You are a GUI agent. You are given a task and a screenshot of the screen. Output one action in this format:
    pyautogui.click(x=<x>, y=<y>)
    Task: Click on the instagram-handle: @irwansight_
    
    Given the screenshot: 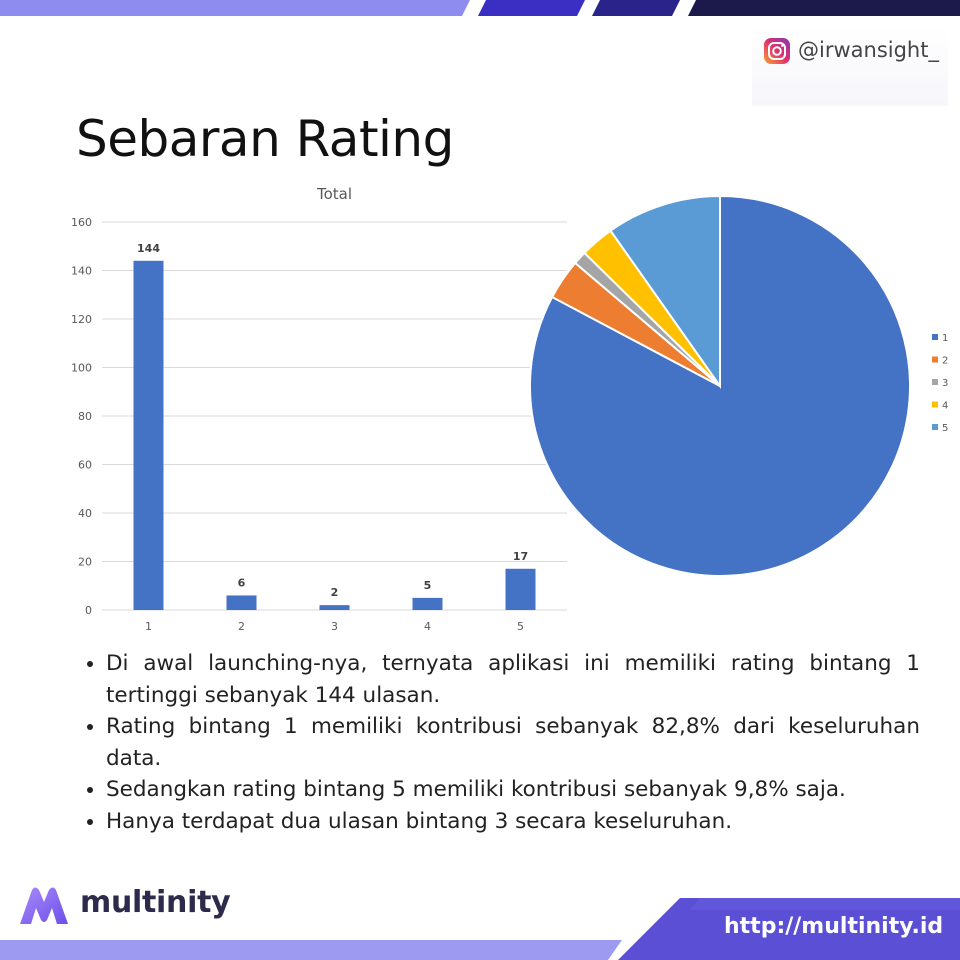 What is the action you would take?
    pyautogui.click(x=868, y=50)
    